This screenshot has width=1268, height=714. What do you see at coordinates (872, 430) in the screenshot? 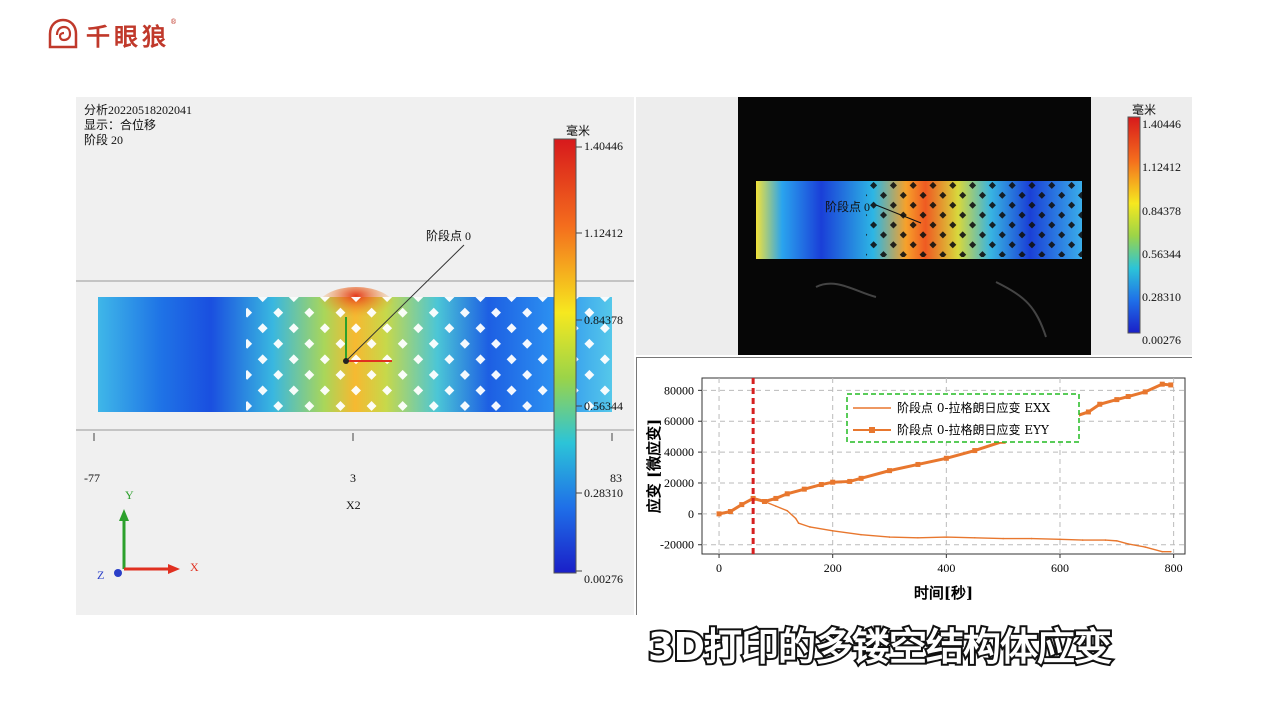
I see `legend-marker` at bounding box center [872, 430].